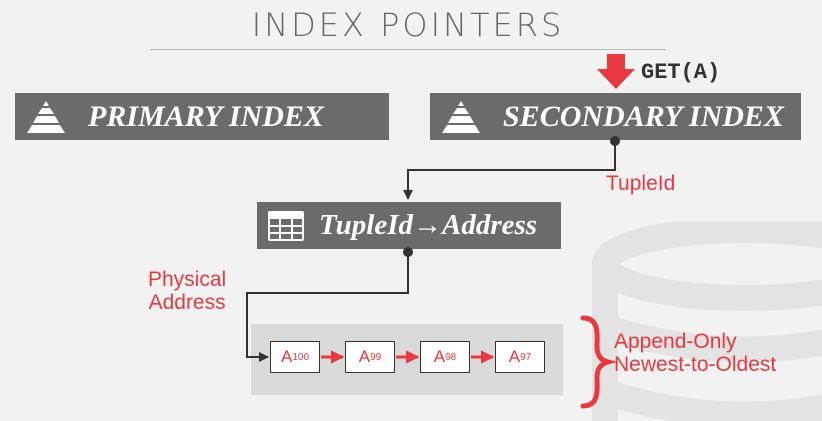  I want to click on tupleid-address-table-box: TupleId→Address, so click(409, 225).